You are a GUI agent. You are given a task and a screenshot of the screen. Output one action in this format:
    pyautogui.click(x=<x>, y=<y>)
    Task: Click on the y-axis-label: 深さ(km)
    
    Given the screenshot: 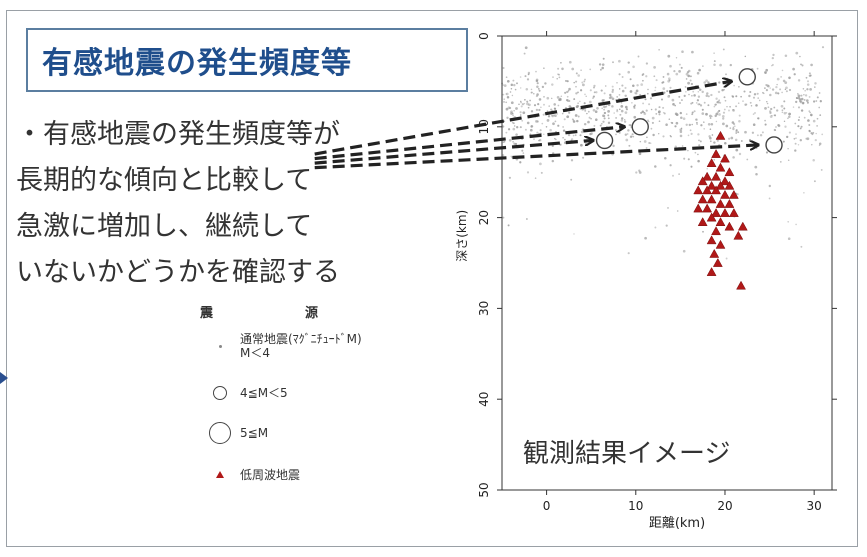 What is the action you would take?
    pyautogui.click(x=462, y=236)
    